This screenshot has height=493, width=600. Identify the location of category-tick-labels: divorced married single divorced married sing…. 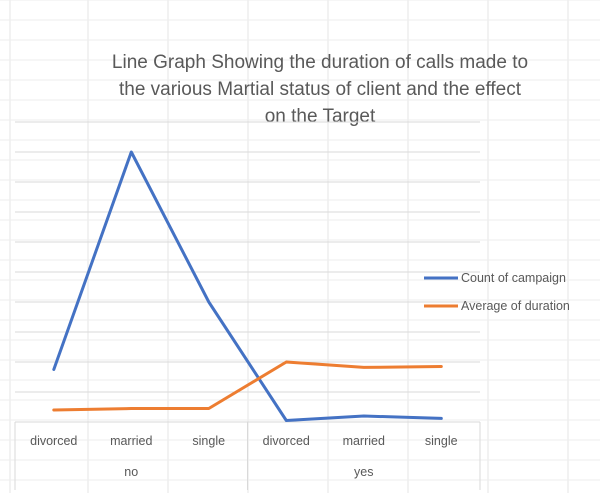
(243, 441).